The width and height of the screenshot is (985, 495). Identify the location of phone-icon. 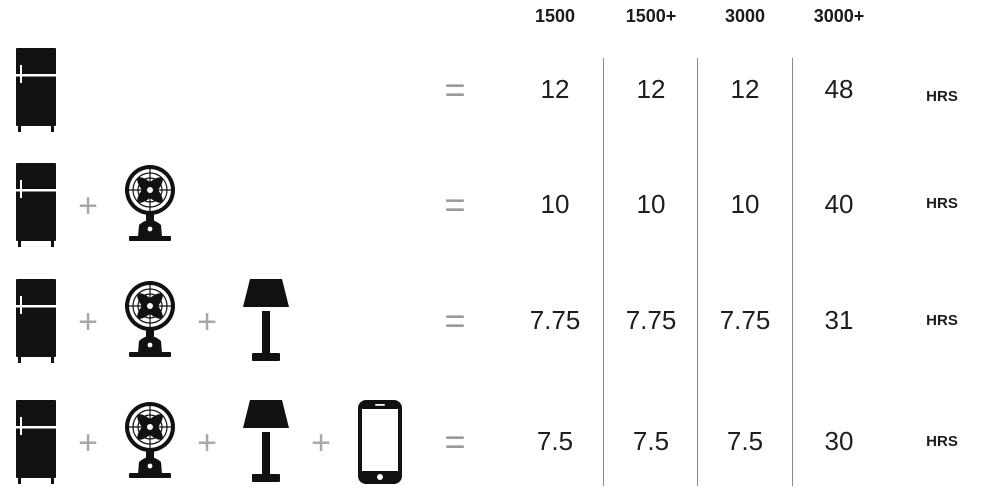
(380, 442).